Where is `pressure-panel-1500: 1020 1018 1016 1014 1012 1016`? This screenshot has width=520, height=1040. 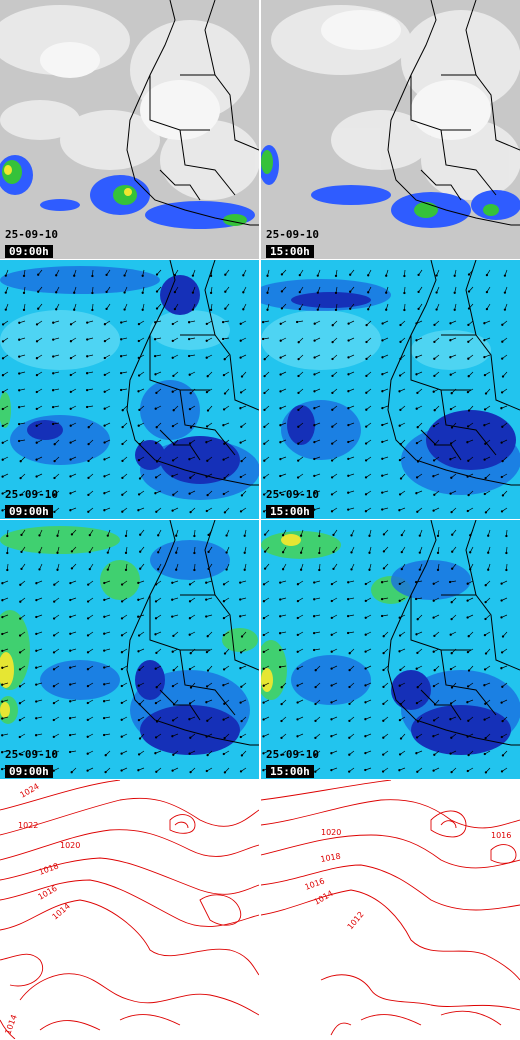 pressure-panel-1500: 1020 1018 1016 1014 1012 1016 is located at coordinates (390, 909).